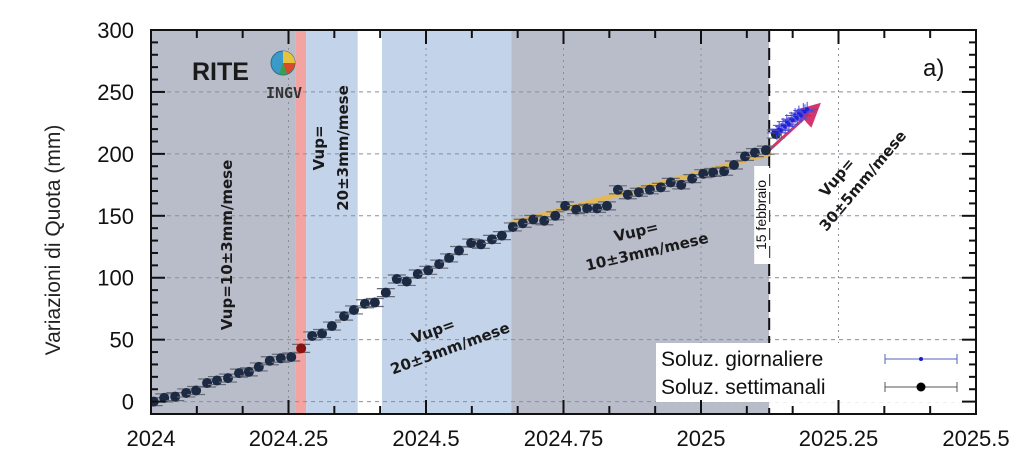 The width and height of the screenshot is (1024, 472). What do you see at coordinates (53, 240) in the screenshot?
I see `y-axis-title: Variazioni di Quota (mm)` at bounding box center [53, 240].